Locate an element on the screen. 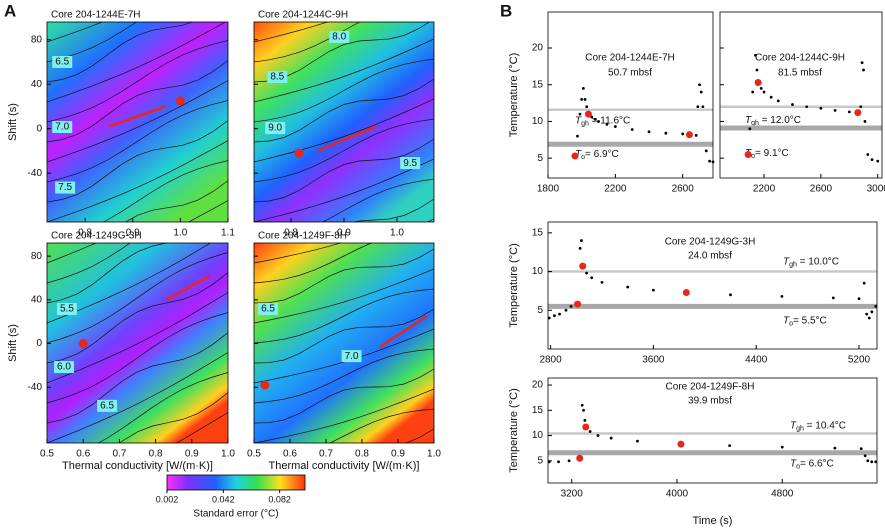 The height and width of the screenshot is (529, 885). y-tick-label: 0 is located at coordinates (39, 128).